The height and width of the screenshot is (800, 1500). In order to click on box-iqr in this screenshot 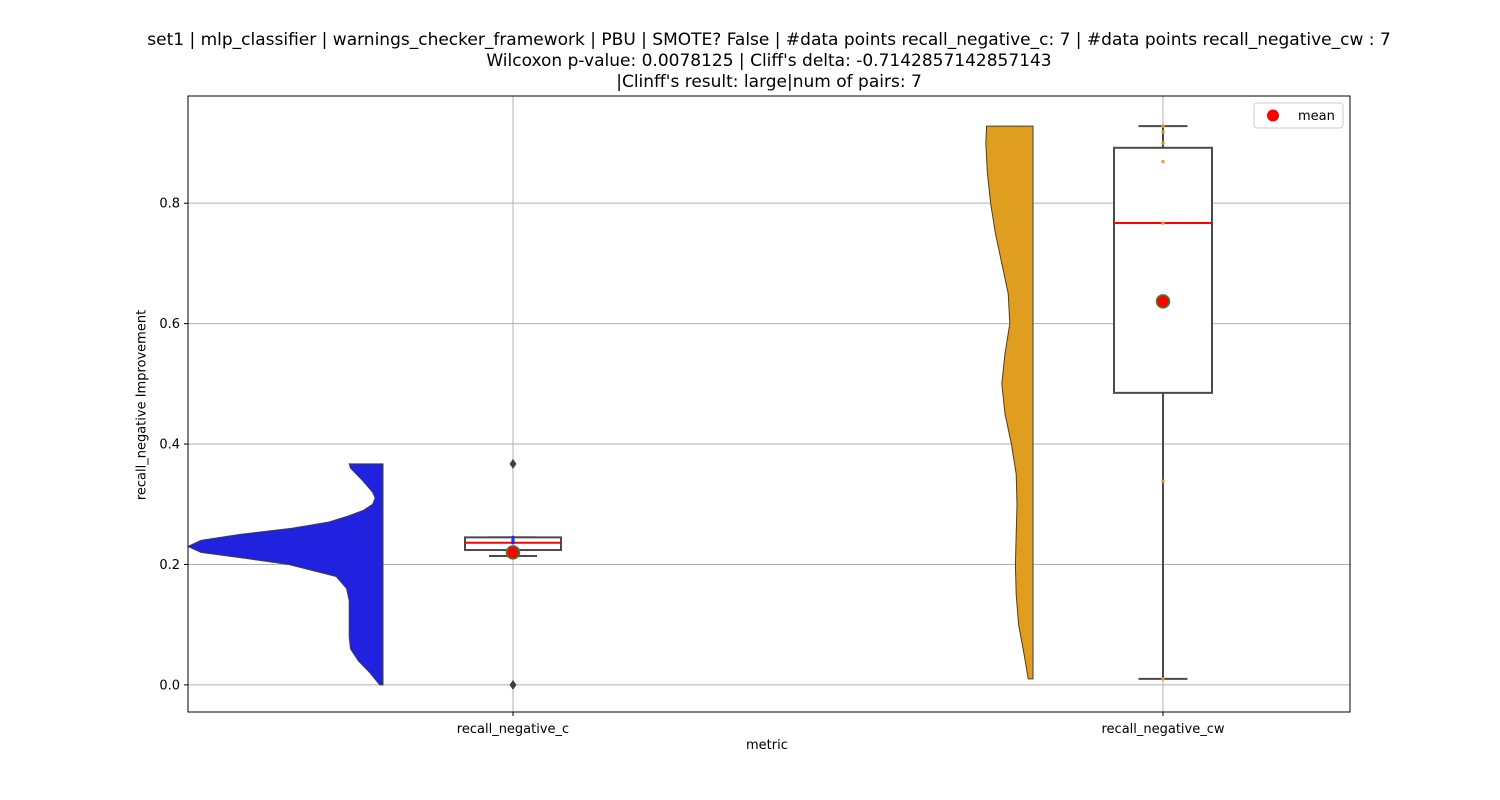, I will do `click(1163, 270)`.